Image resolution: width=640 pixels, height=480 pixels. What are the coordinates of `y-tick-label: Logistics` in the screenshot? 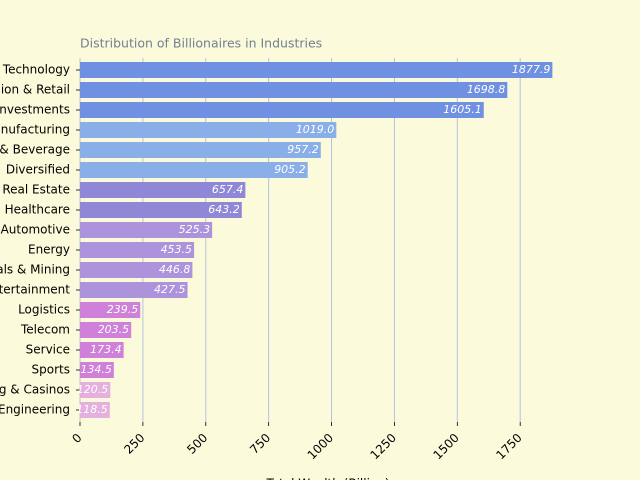 It's located at (44, 310).